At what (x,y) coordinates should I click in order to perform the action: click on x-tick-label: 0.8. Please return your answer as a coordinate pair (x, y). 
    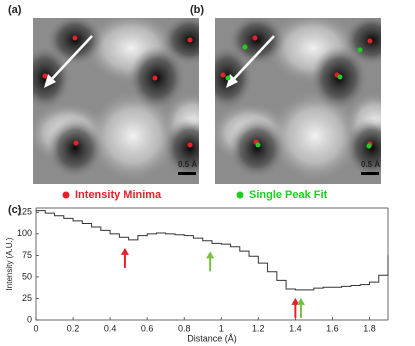
    Looking at the image, I should click on (184, 328).